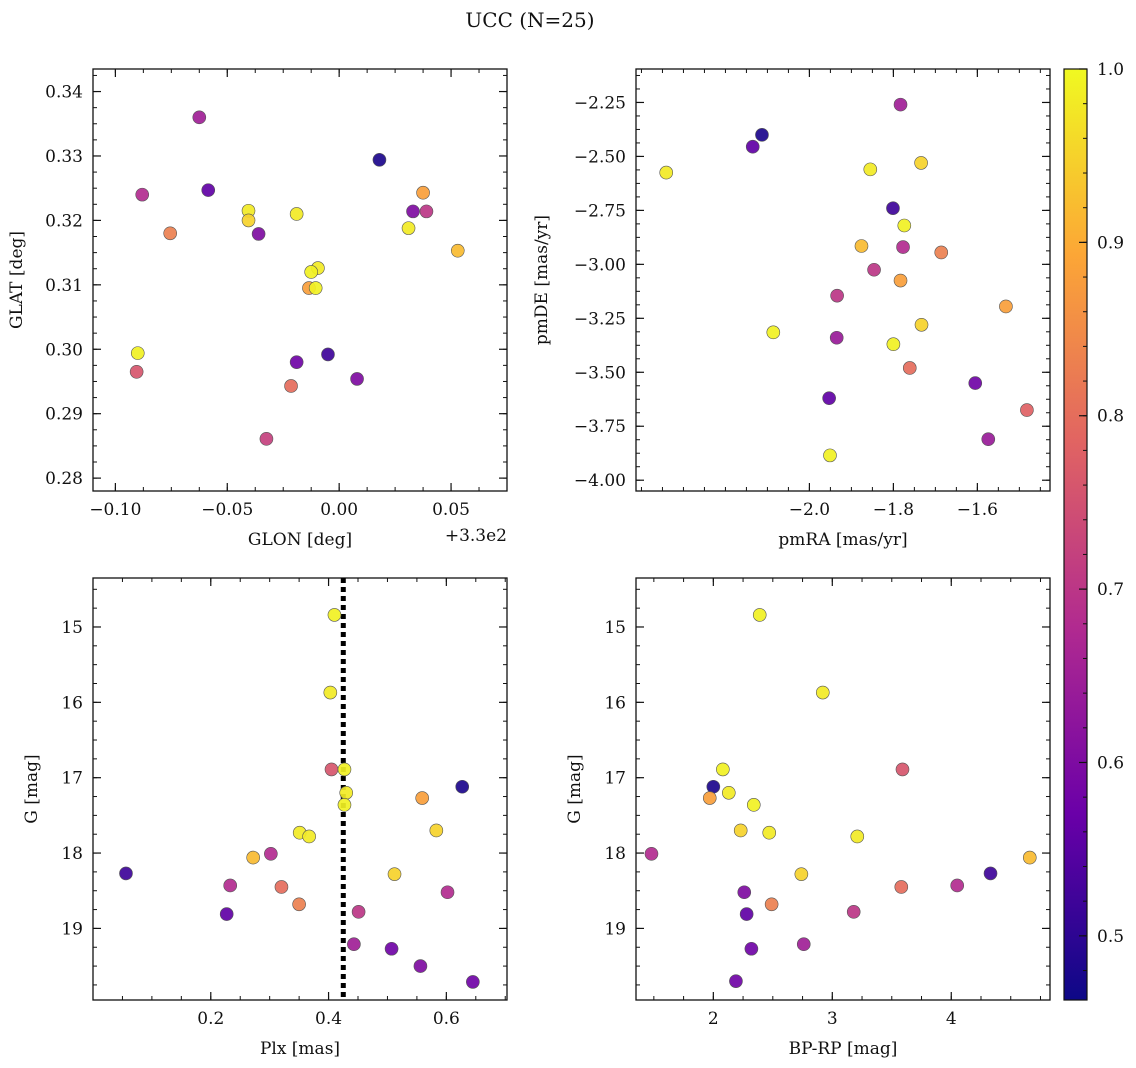 This screenshot has height=1068, width=1136. I want to click on colorbar-scale, so click(1075, 534).